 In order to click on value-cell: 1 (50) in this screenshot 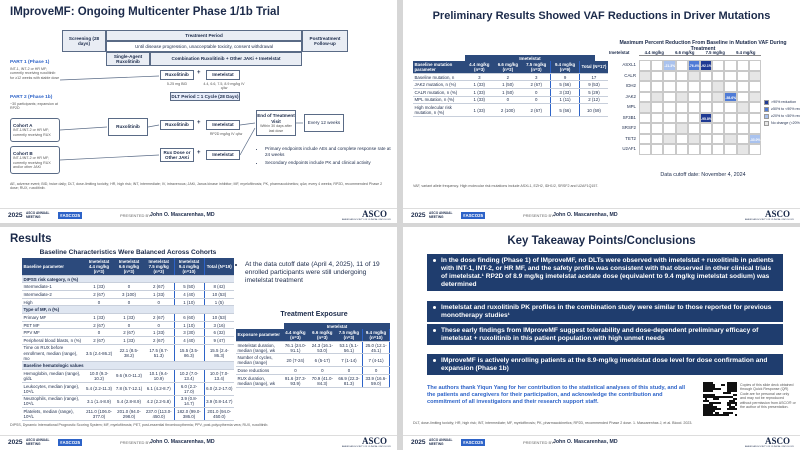, I will do `click(508, 85)`.